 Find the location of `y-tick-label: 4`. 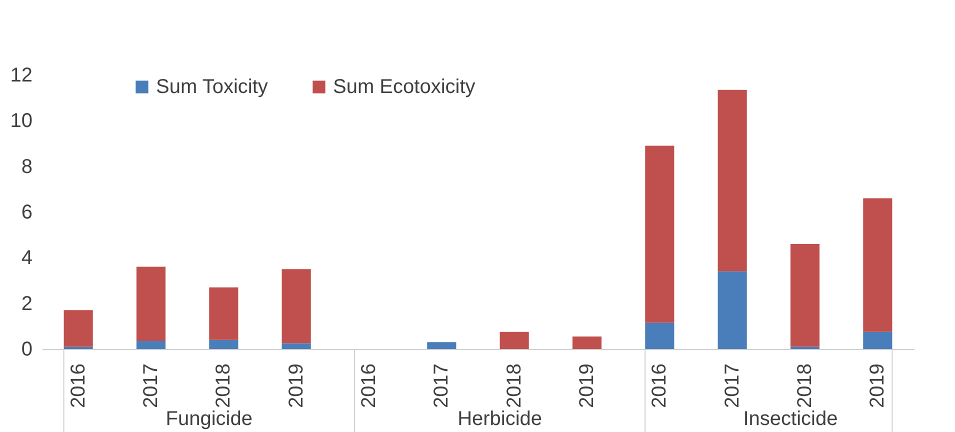

y-tick-label: 4 is located at coordinates (26, 258).